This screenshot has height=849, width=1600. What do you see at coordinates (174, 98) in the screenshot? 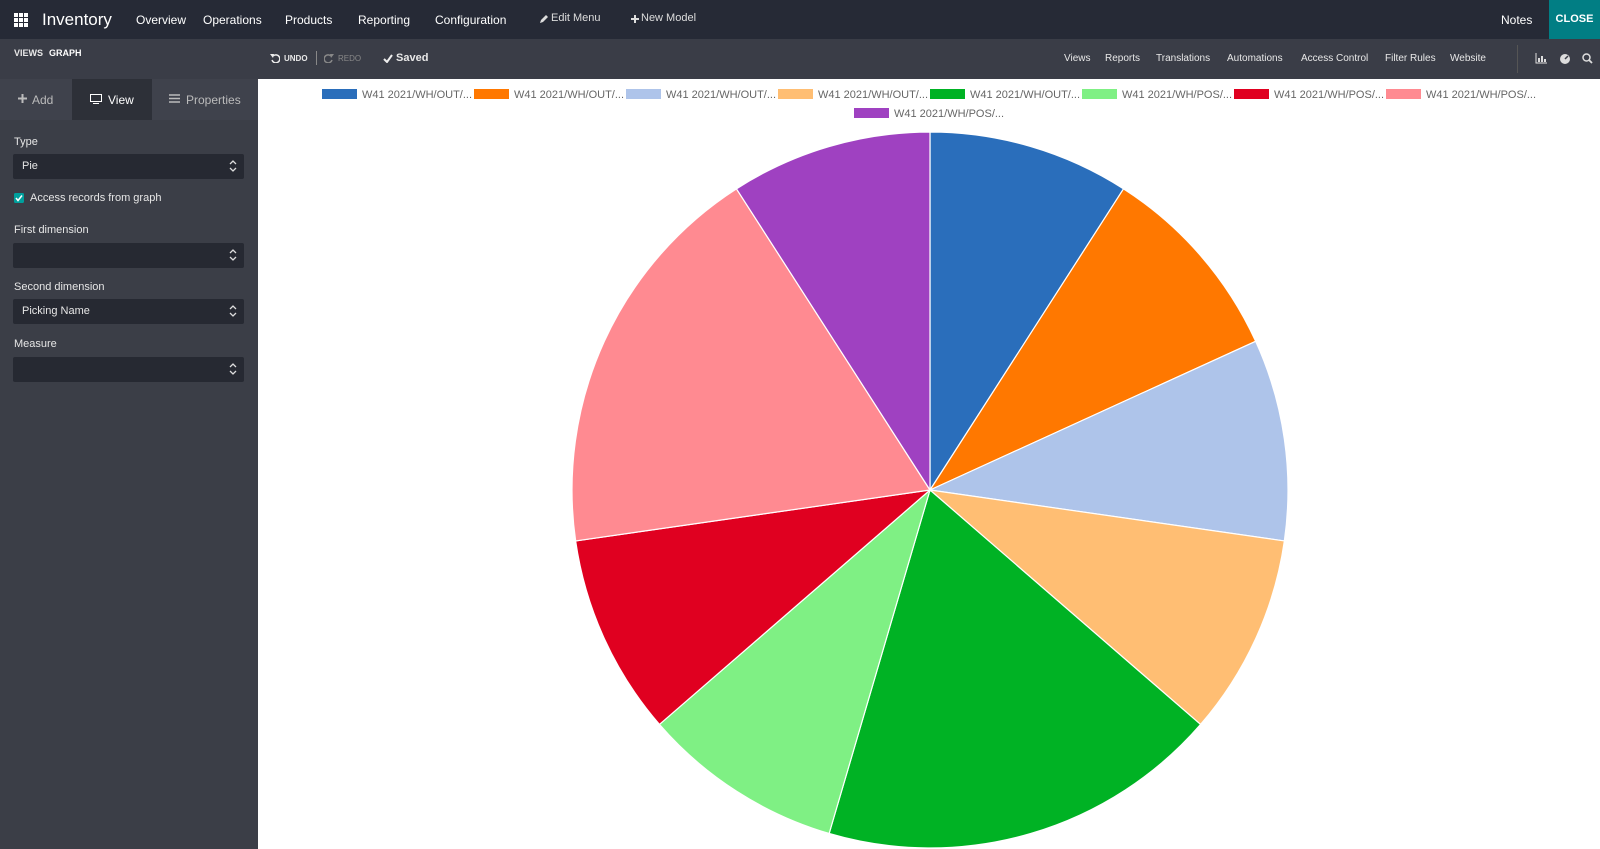
I see `list-icon` at bounding box center [174, 98].